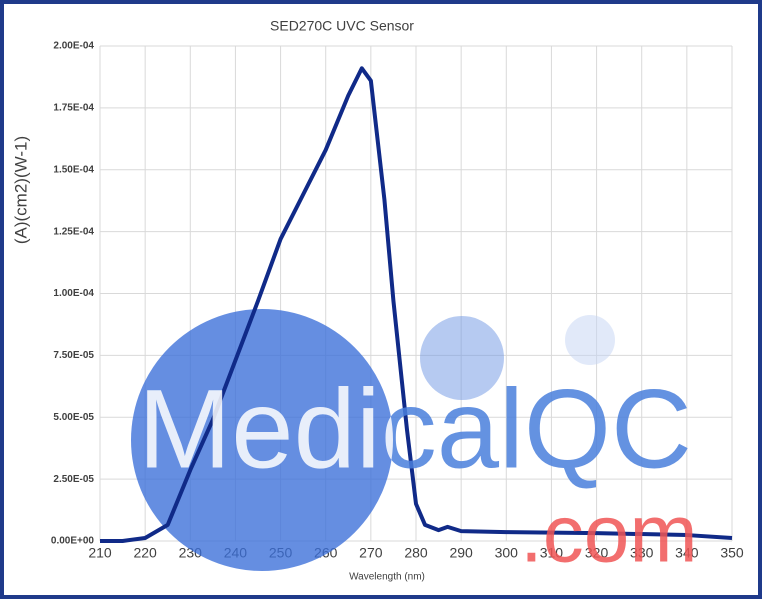 Image resolution: width=762 pixels, height=599 pixels. What do you see at coordinates (73, 541) in the screenshot?
I see `y-tick-label: 0.00E+00` at bounding box center [73, 541].